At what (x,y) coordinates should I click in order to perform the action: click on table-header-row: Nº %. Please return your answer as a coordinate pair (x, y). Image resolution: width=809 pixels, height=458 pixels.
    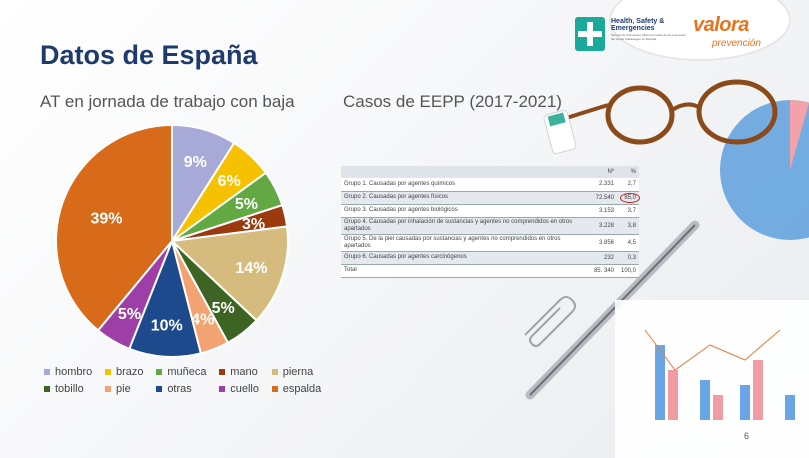
    Looking at the image, I should click on (490, 172).